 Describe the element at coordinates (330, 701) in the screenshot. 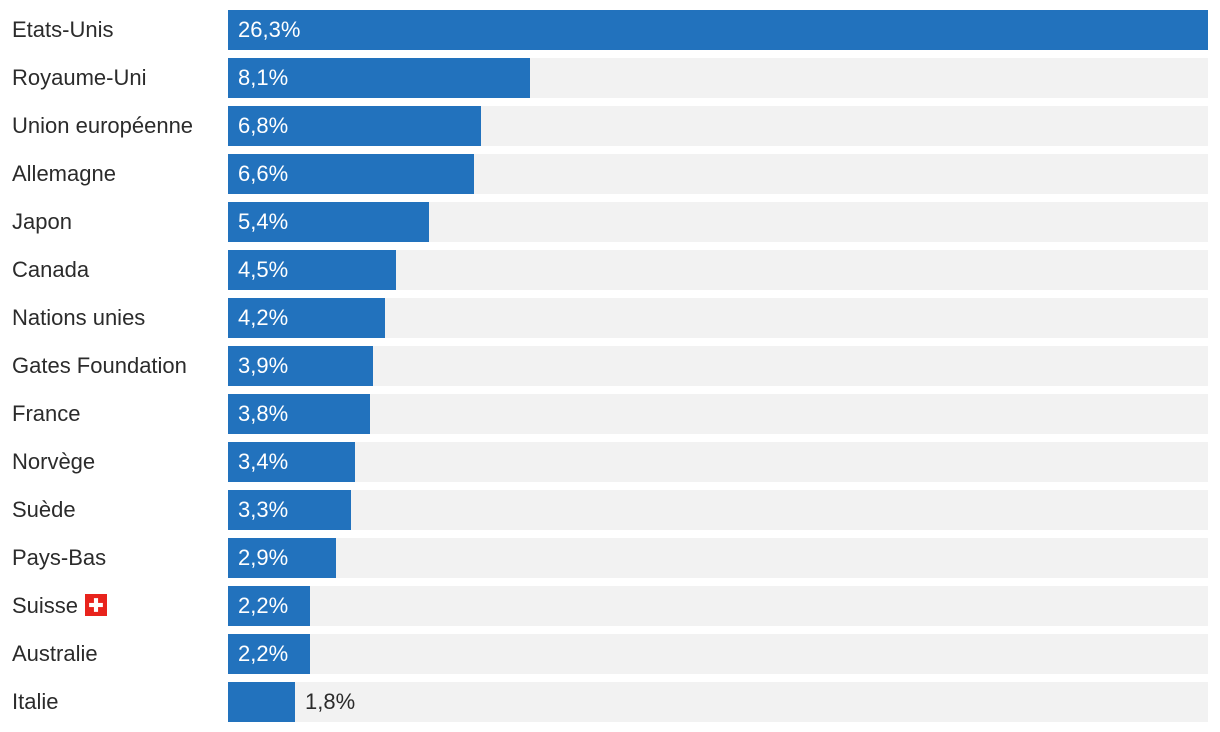

I see `value-label: 1,8%` at that location.